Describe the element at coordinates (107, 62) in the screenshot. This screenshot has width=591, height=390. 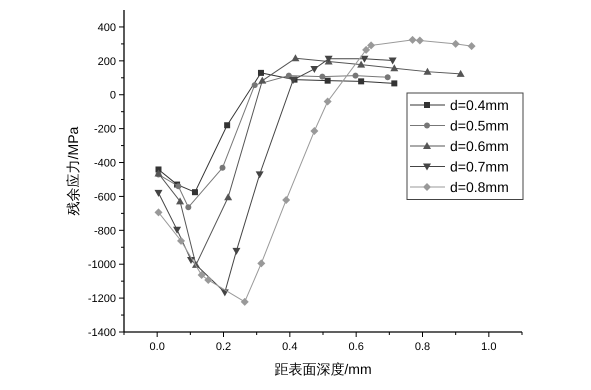
I see `y-tick-label: 200` at that location.